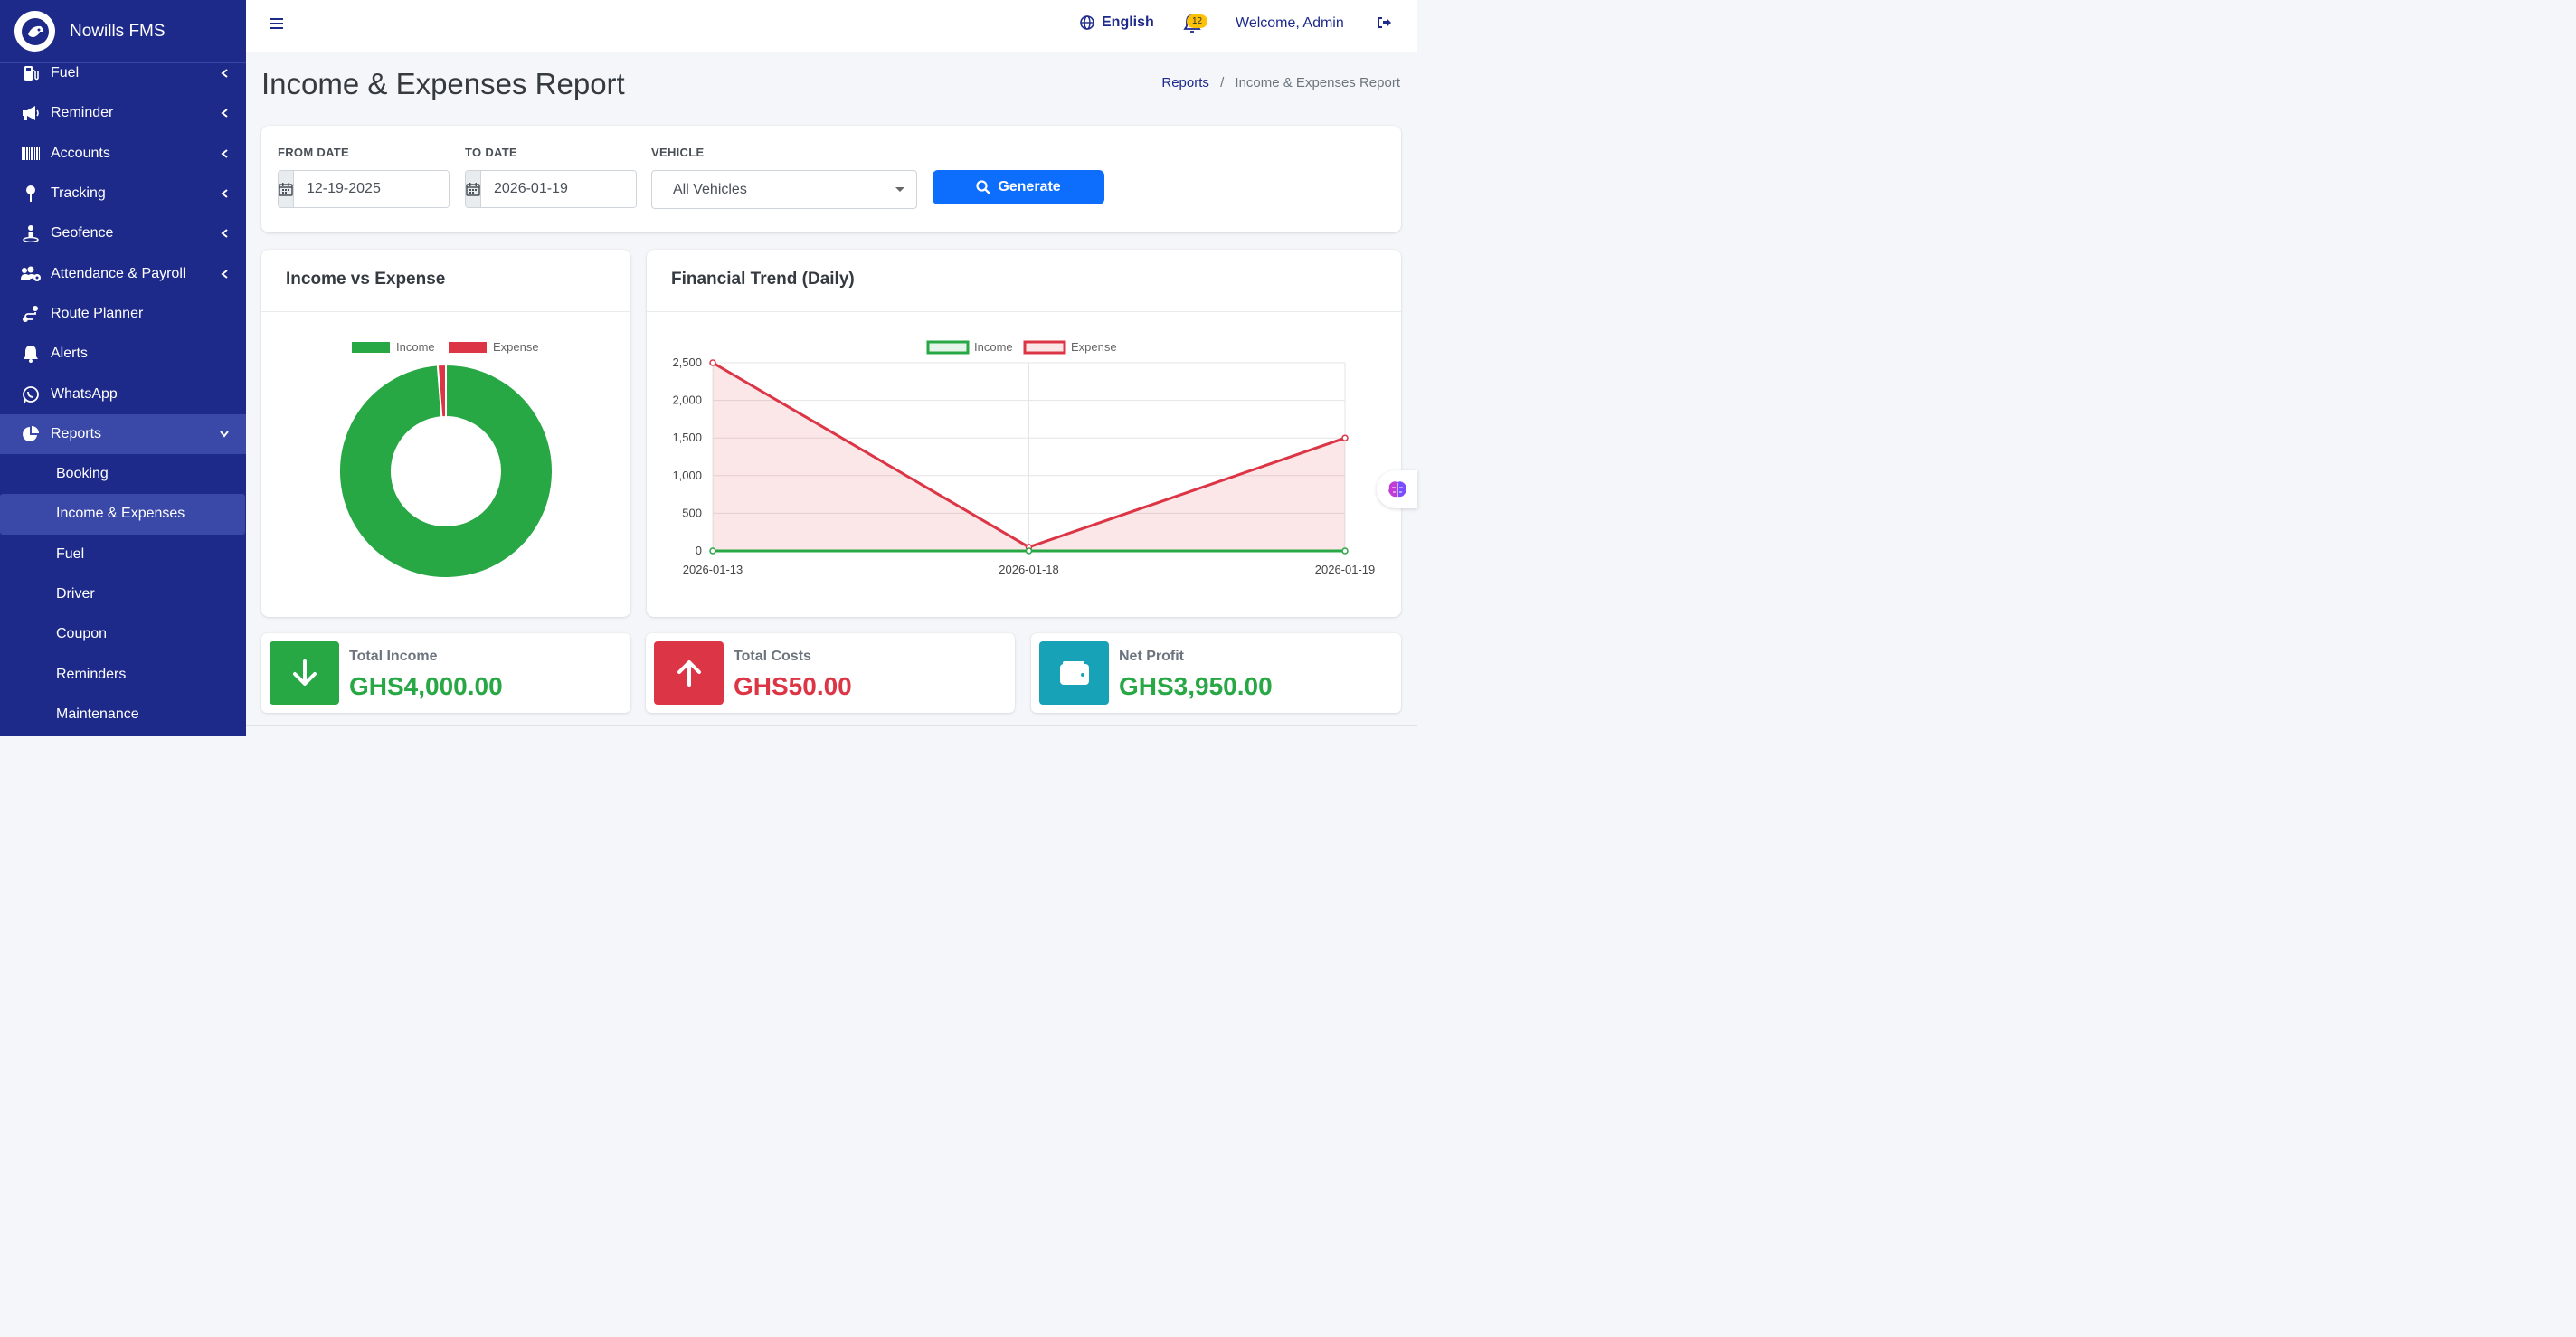  I want to click on language-selector: English, so click(1117, 22).